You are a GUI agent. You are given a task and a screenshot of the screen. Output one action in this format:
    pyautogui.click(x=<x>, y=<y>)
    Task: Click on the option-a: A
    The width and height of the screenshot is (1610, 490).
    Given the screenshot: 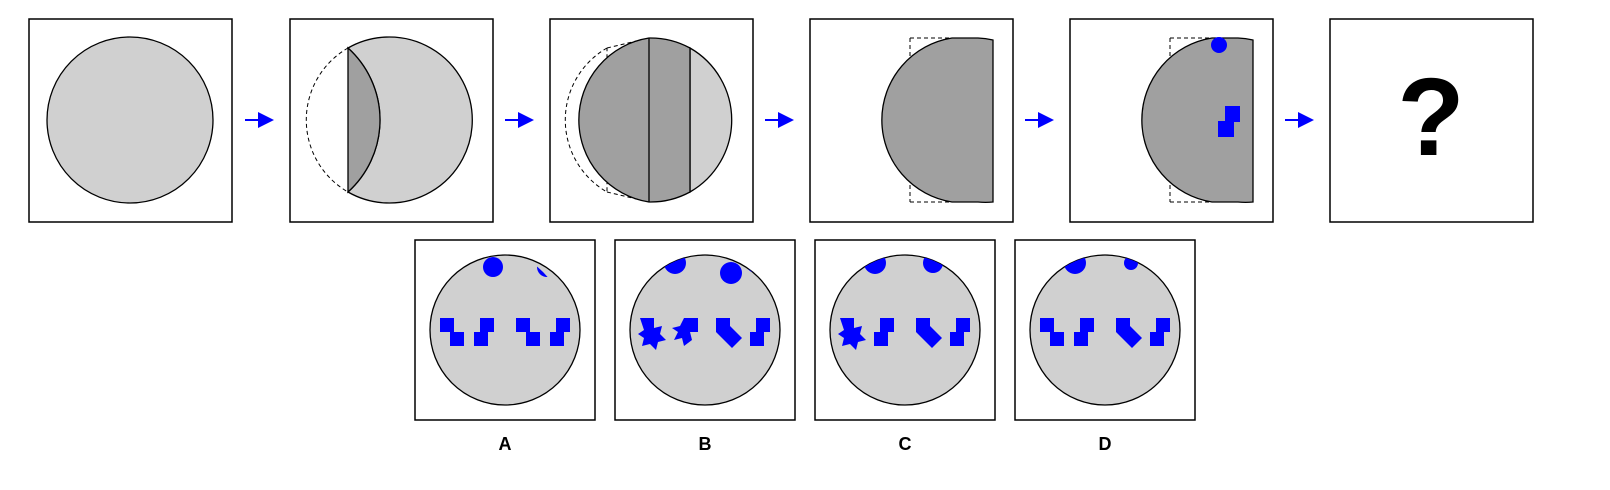 What is the action you would take?
    pyautogui.click(x=505, y=346)
    